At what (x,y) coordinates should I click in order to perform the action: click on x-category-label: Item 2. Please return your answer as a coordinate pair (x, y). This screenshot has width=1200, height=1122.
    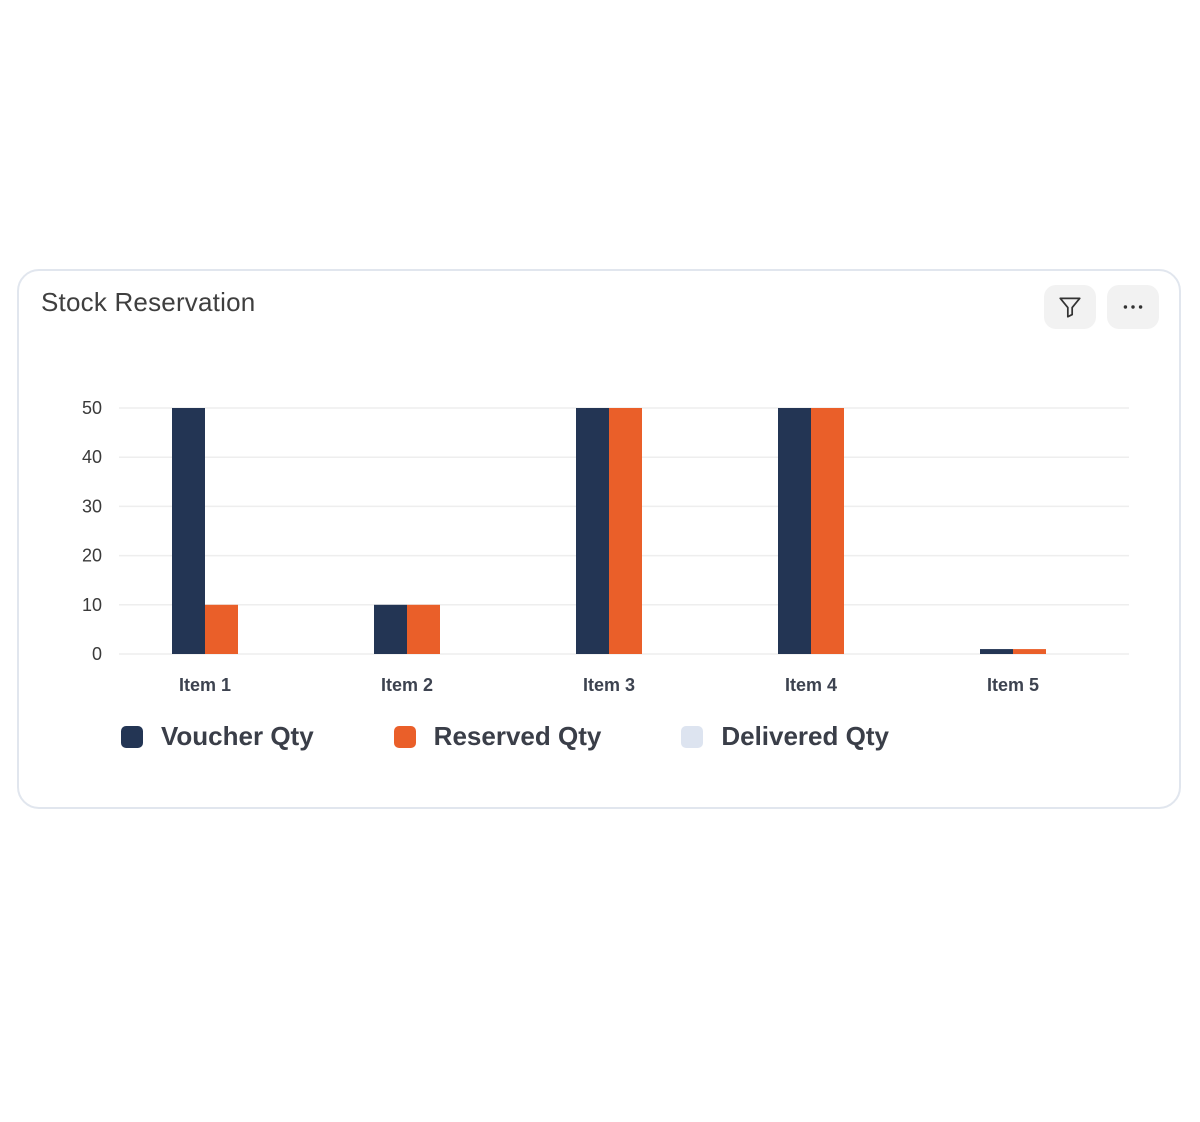
    Looking at the image, I should click on (407, 685).